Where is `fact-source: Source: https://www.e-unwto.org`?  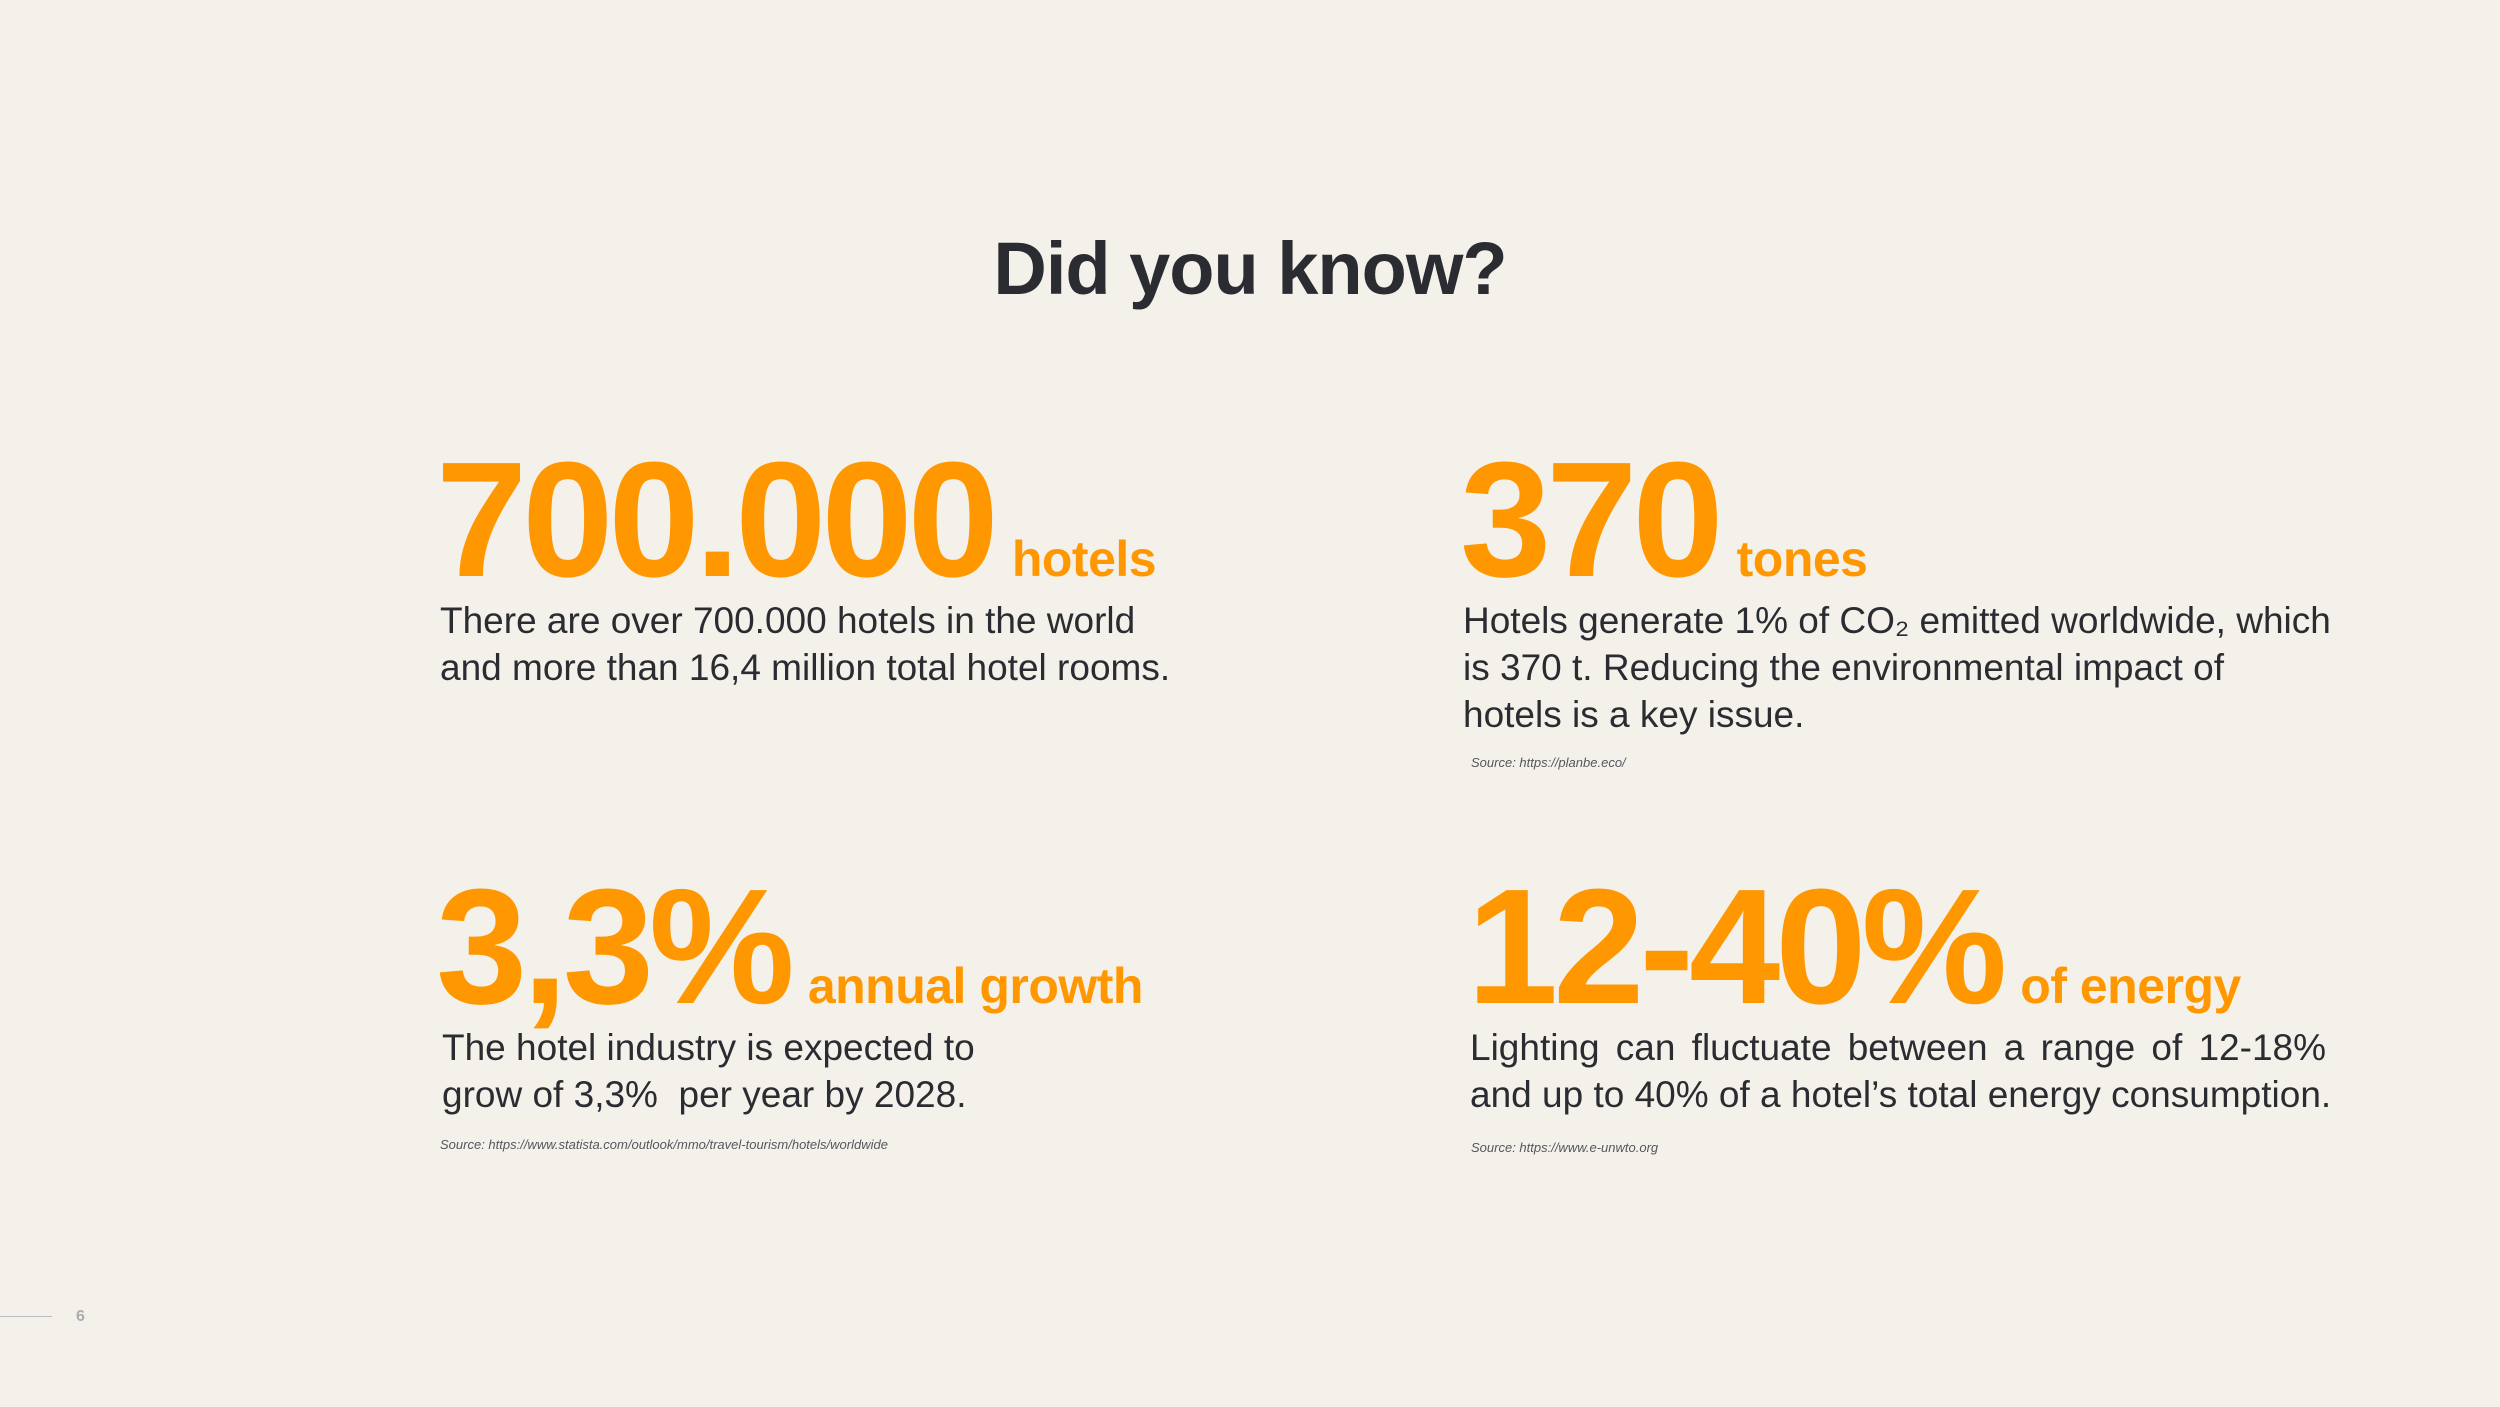
fact-source: Source: https://www.e-unwto.org is located at coordinates (1565, 1147).